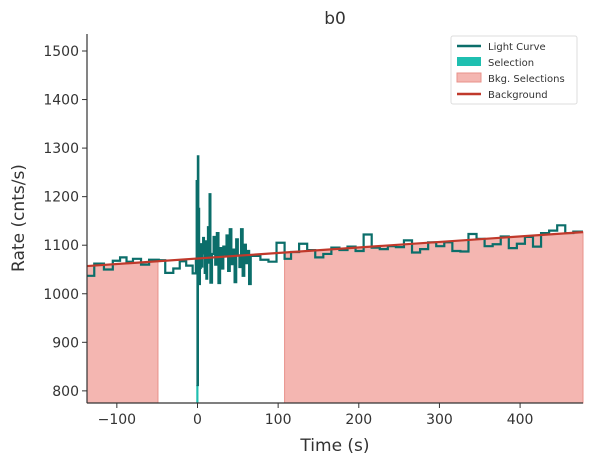 The image size is (592, 465). Describe the element at coordinates (61, 149) in the screenshot. I see `y-tick-label: 1300` at that location.